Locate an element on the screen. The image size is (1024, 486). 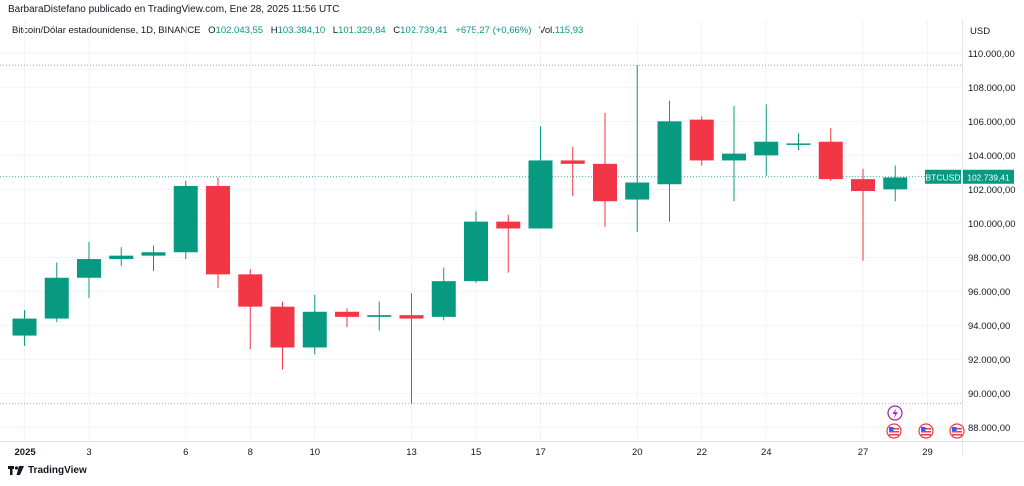
price-tick-label: 110.000,00 is located at coordinates (991, 54).